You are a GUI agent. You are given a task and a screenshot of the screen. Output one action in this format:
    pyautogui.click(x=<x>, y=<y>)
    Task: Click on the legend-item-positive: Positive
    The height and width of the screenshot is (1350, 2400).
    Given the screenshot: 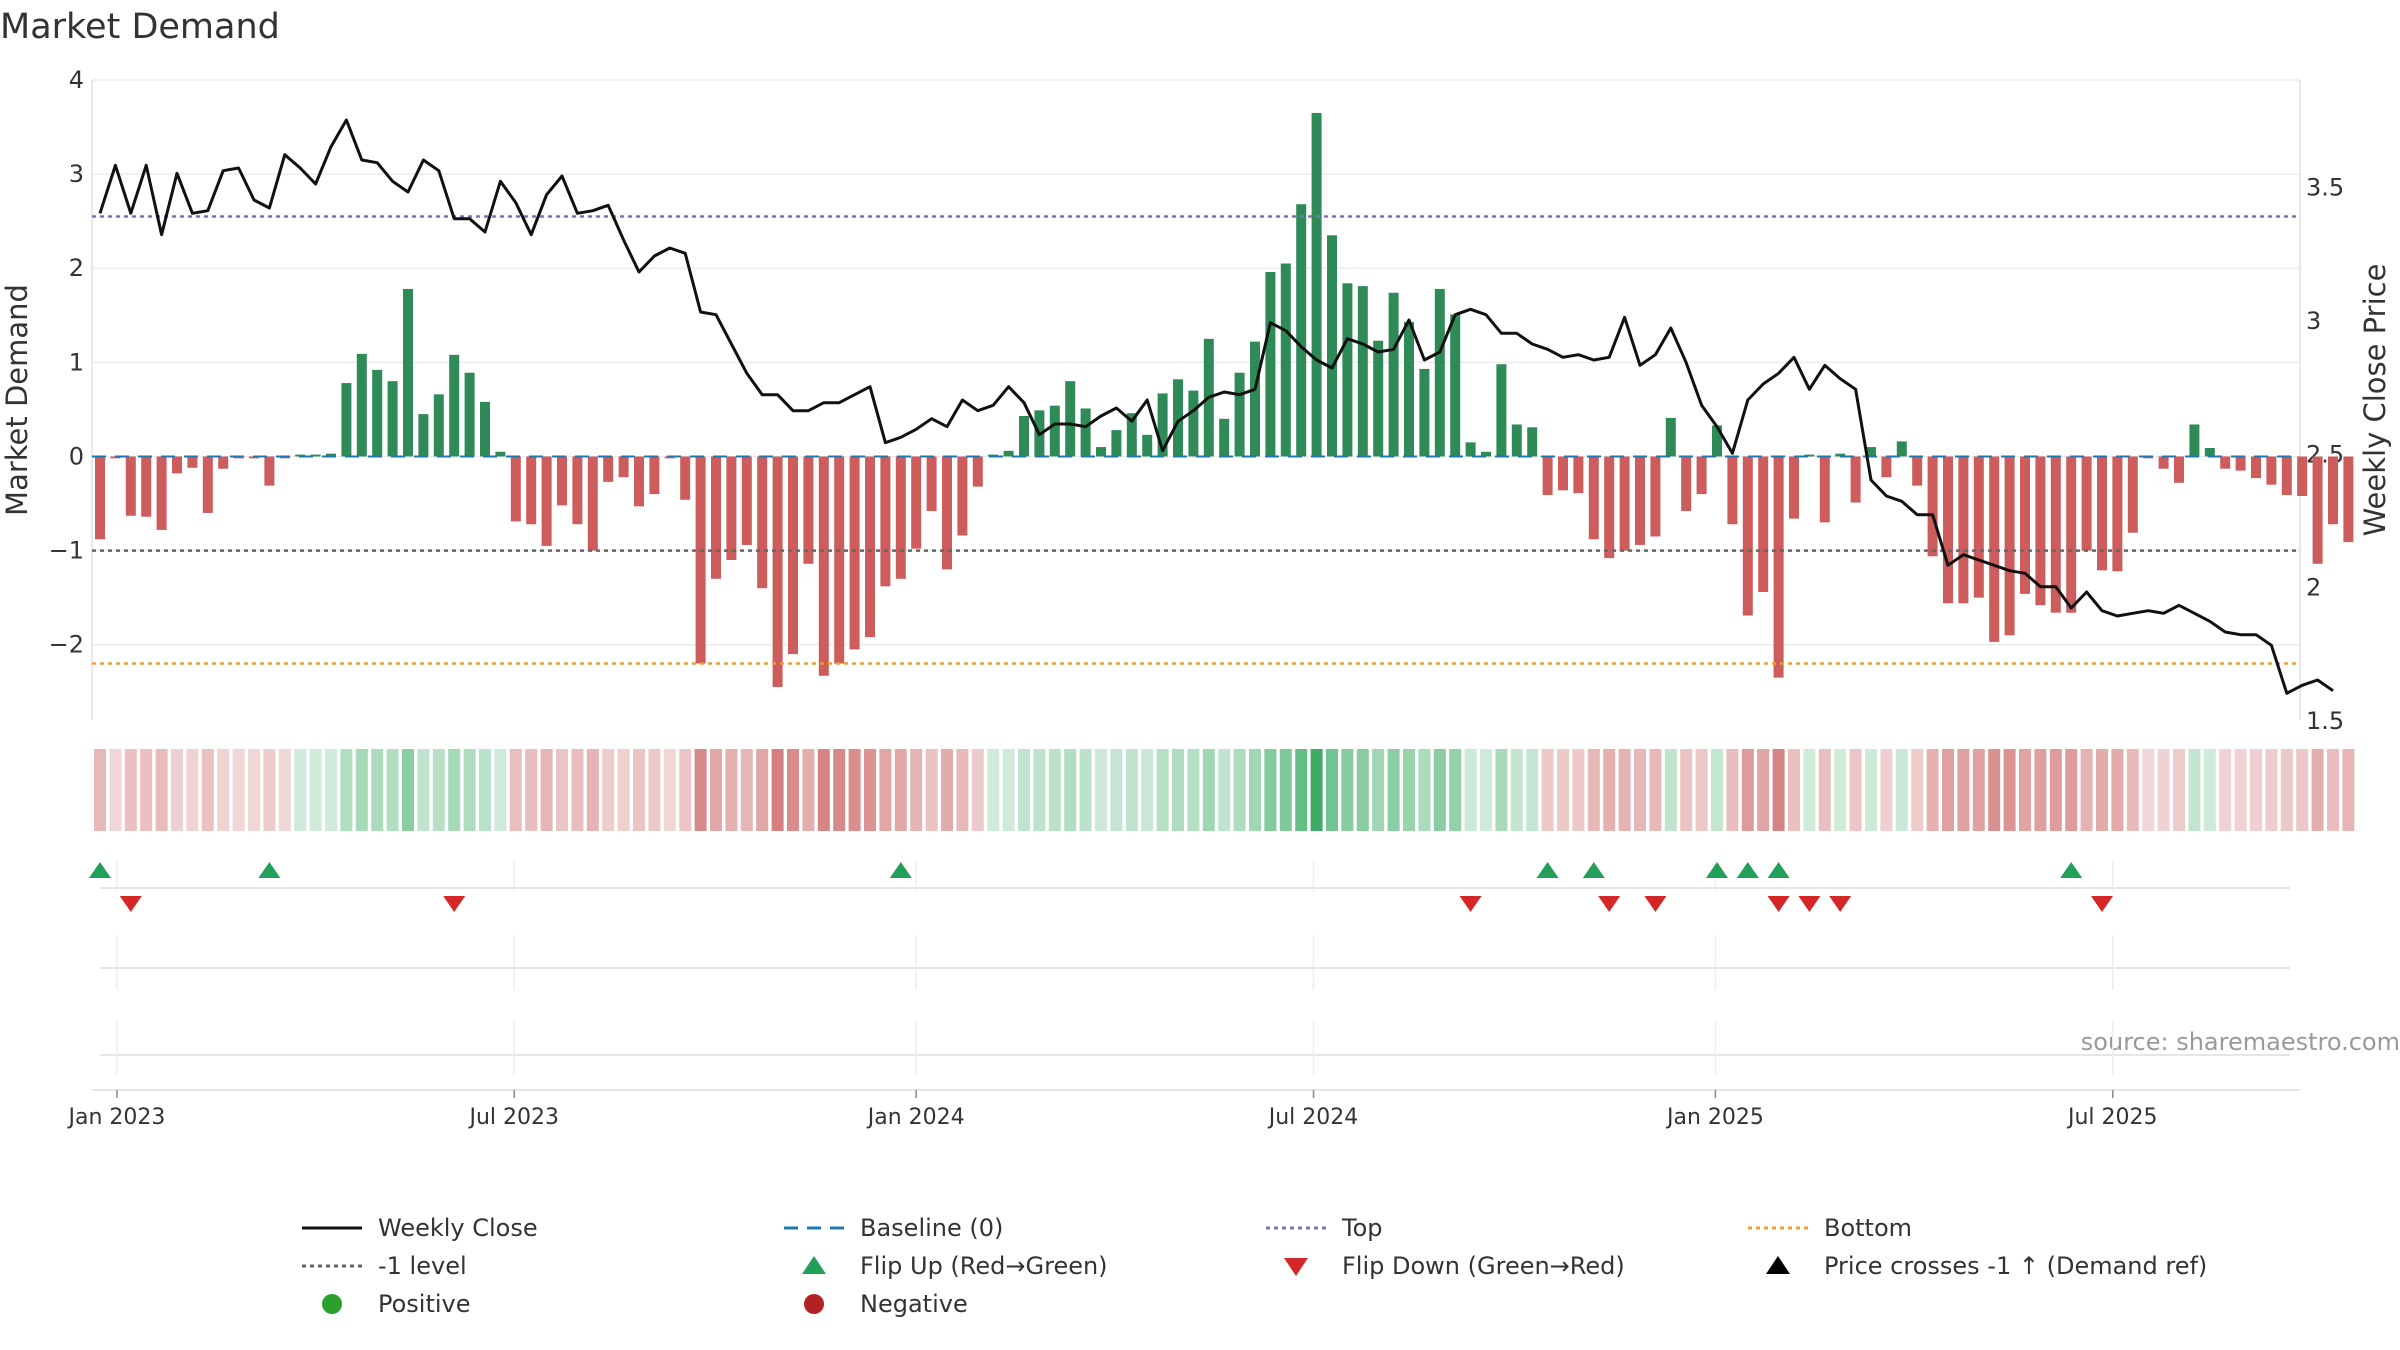 What is the action you would take?
    pyautogui.click(x=385, y=1304)
    